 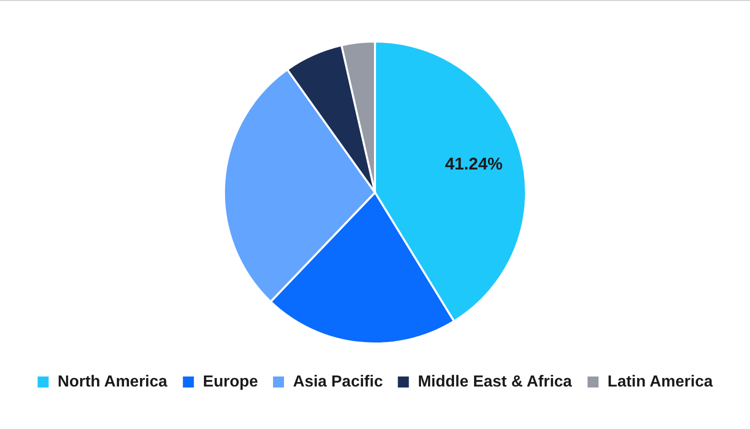 I want to click on legend-label: Europe, so click(x=230, y=381).